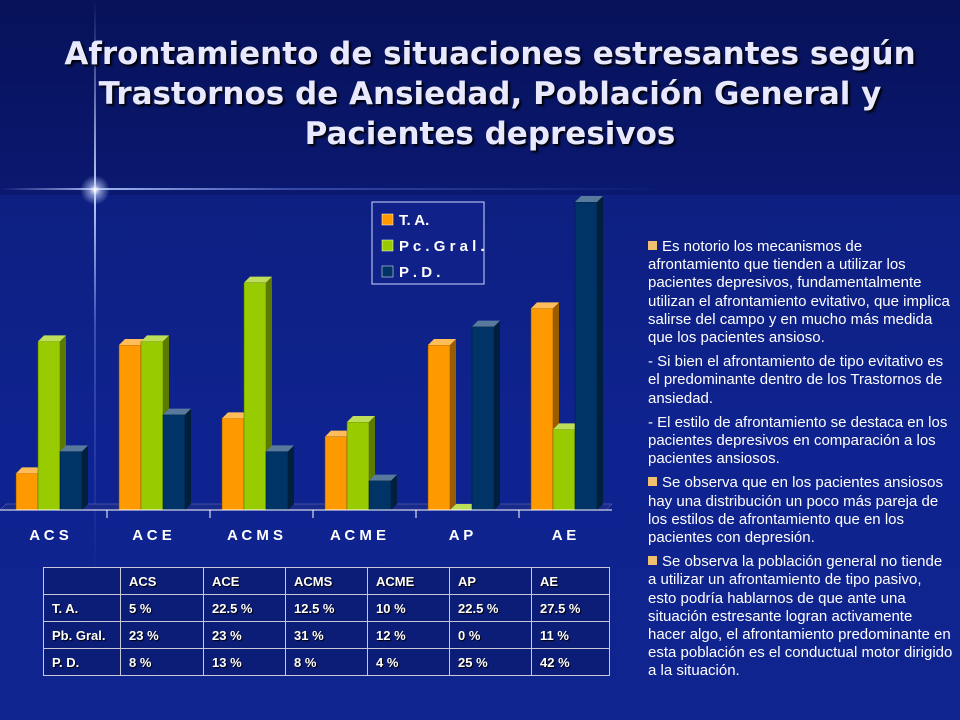 This screenshot has width=960, height=720. Describe the element at coordinates (414, 220) in the screenshot. I see `legend-label: T. A.` at that location.